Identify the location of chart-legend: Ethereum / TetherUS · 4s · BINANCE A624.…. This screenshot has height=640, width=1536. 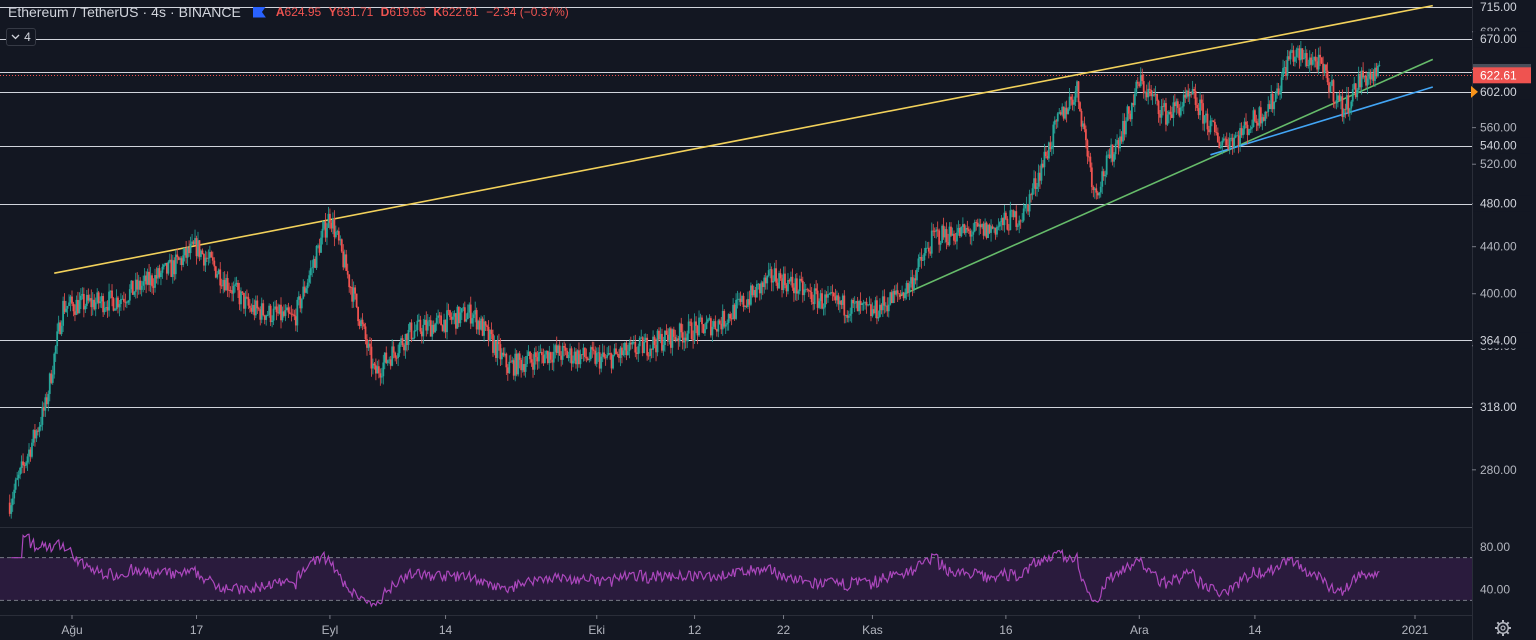
(290, 12).